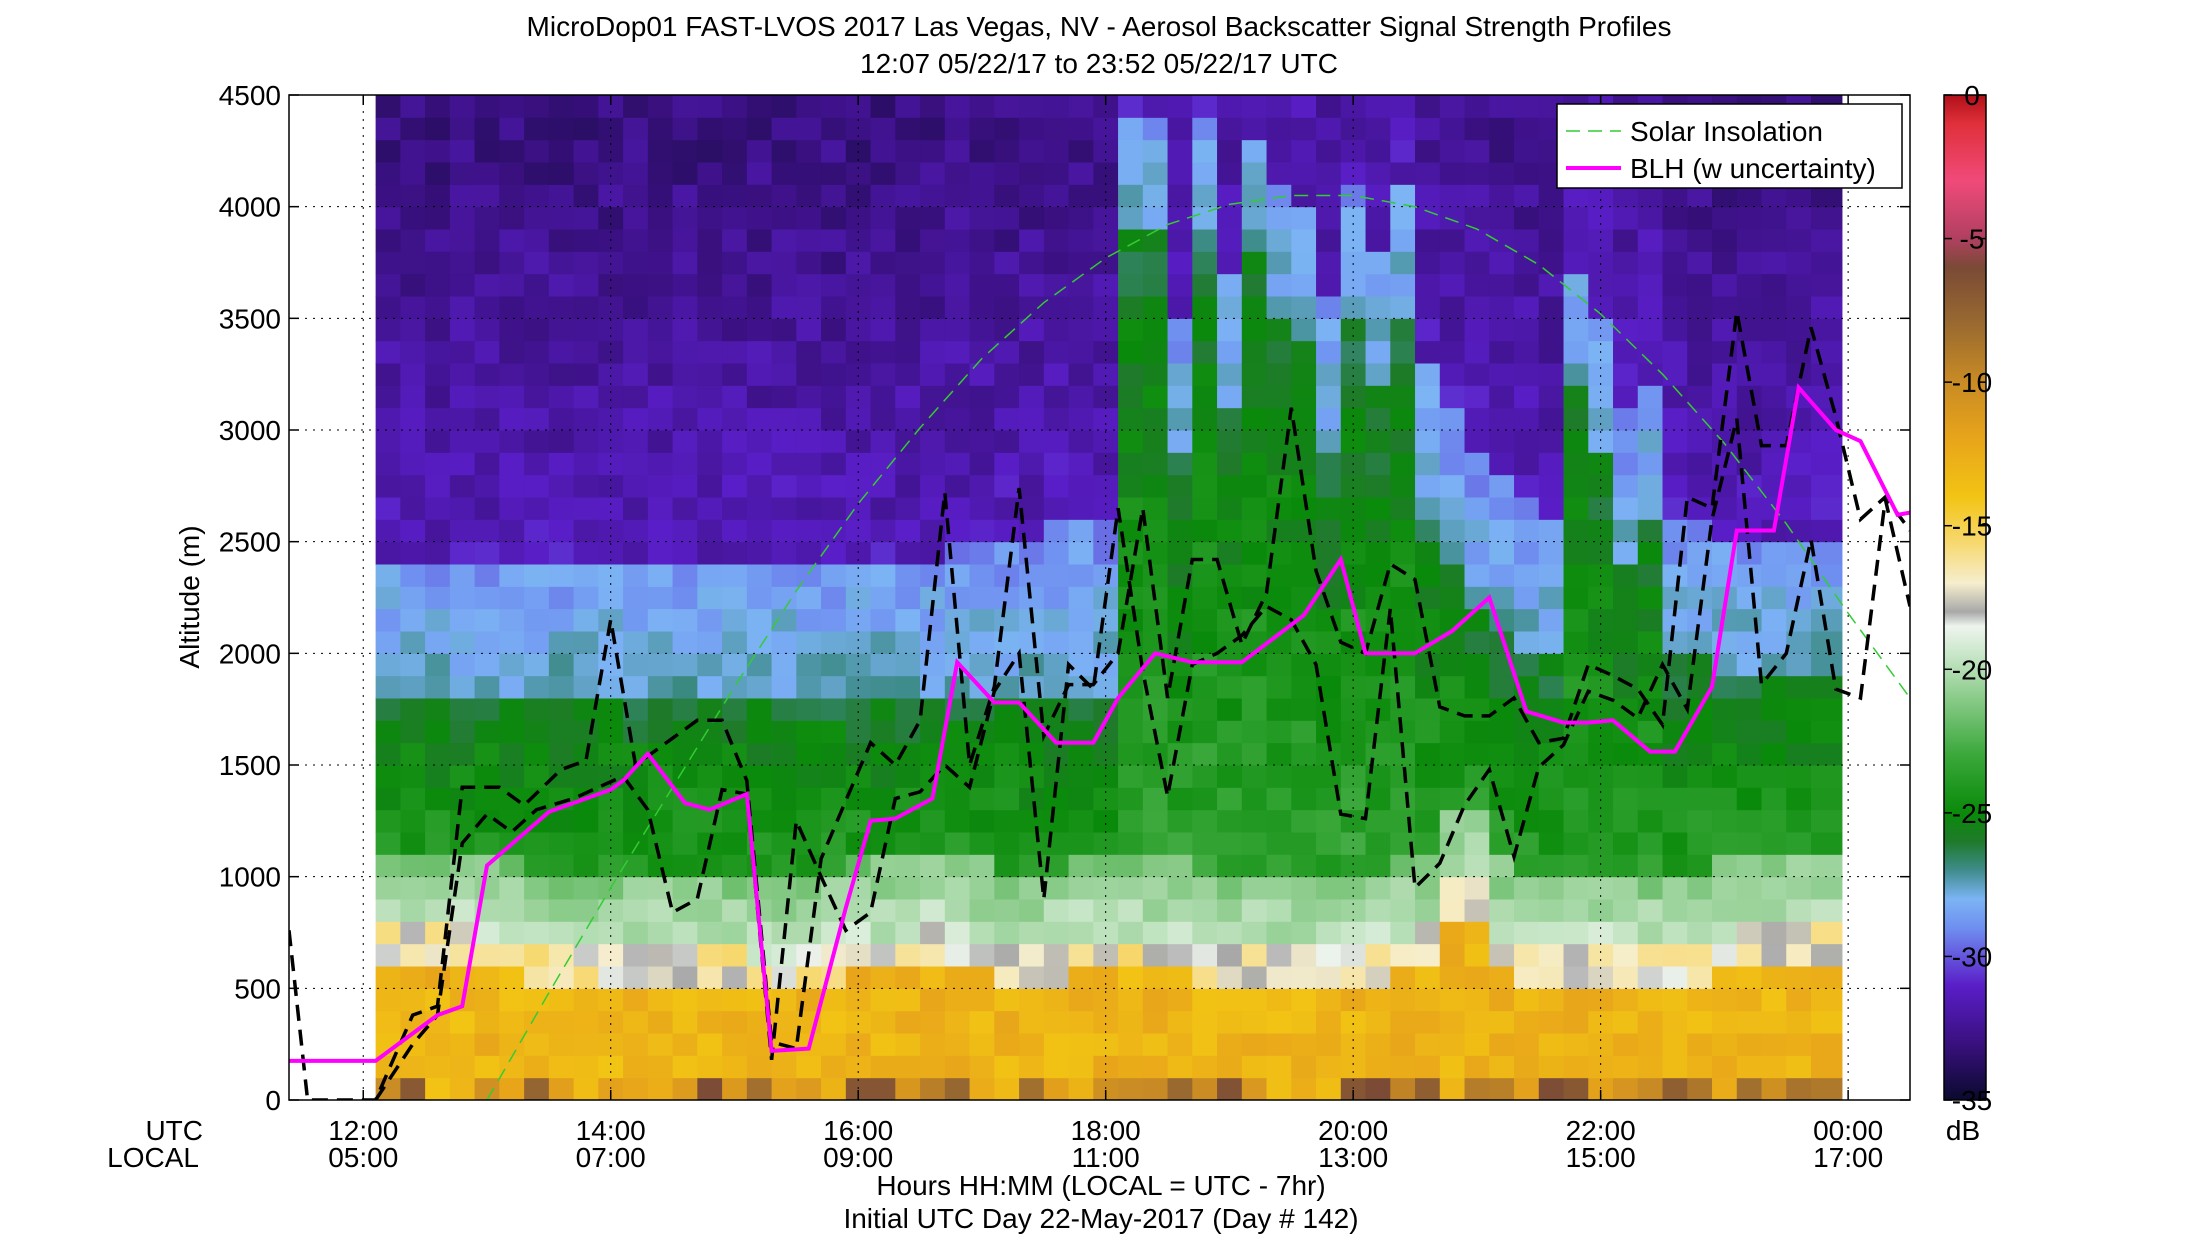  What do you see at coordinates (1972, 669) in the screenshot?
I see `colorbar-tick-label: -20` at bounding box center [1972, 669].